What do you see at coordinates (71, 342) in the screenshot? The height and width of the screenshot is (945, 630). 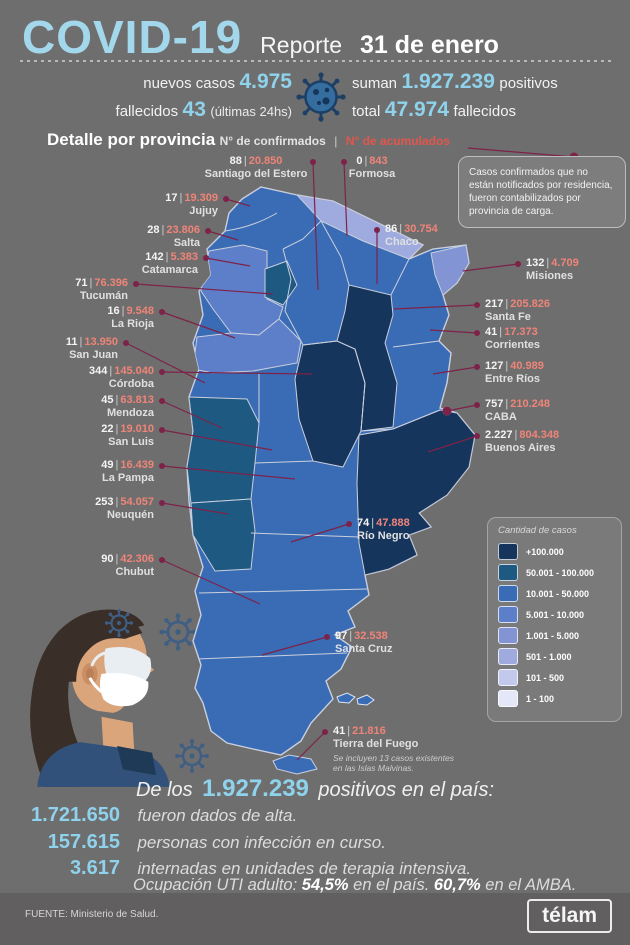 I see `san_juan-conf: 11` at bounding box center [71, 342].